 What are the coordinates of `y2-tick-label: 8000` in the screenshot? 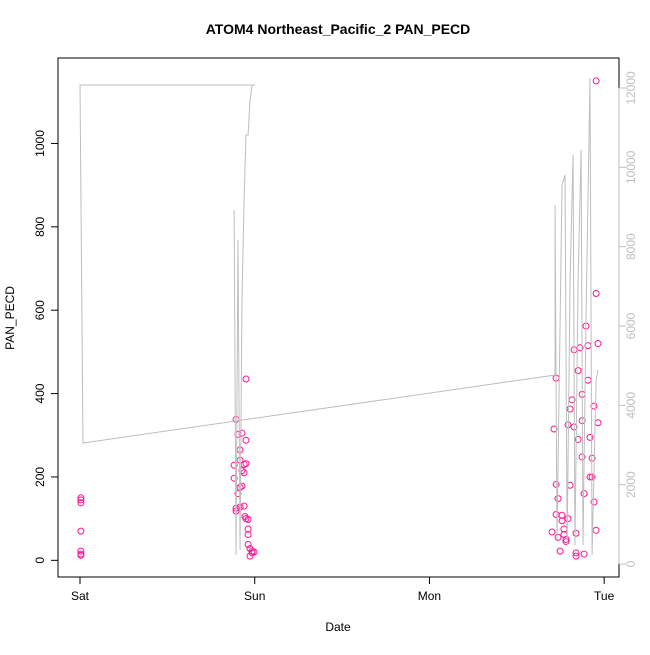 It's located at (631, 246).